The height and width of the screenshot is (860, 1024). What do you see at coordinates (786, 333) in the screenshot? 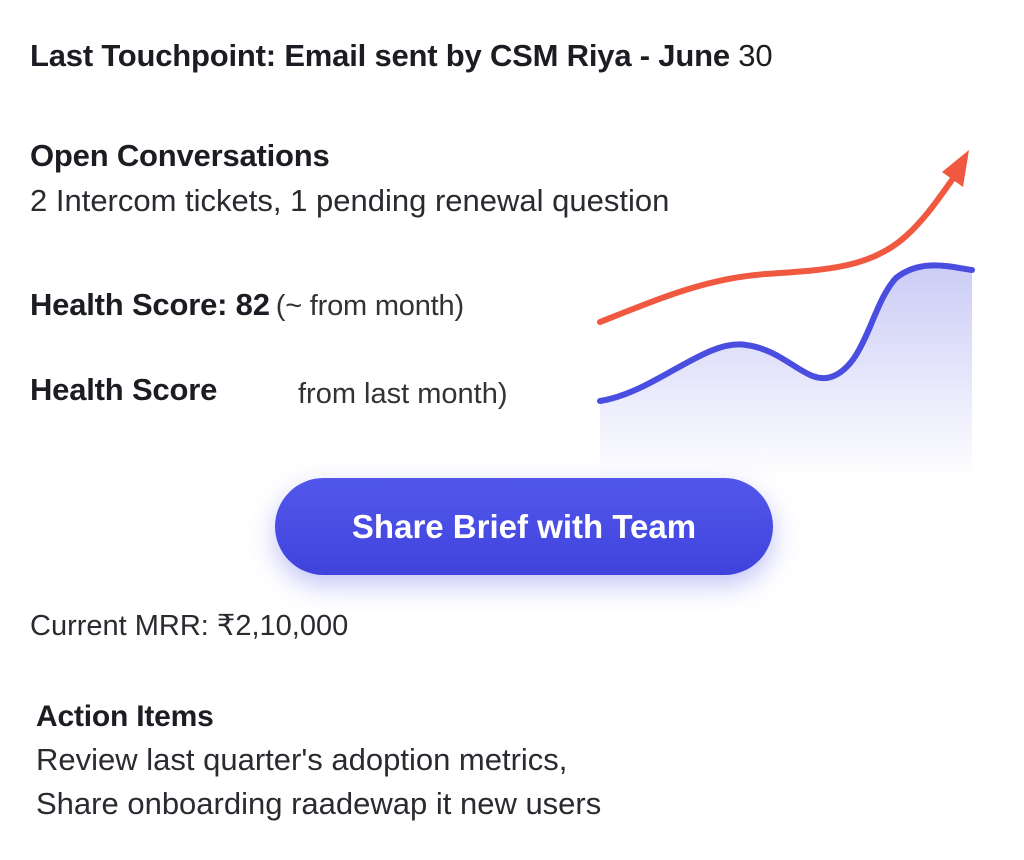
I see `blue-trend-line` at bounding box center [786, 333].